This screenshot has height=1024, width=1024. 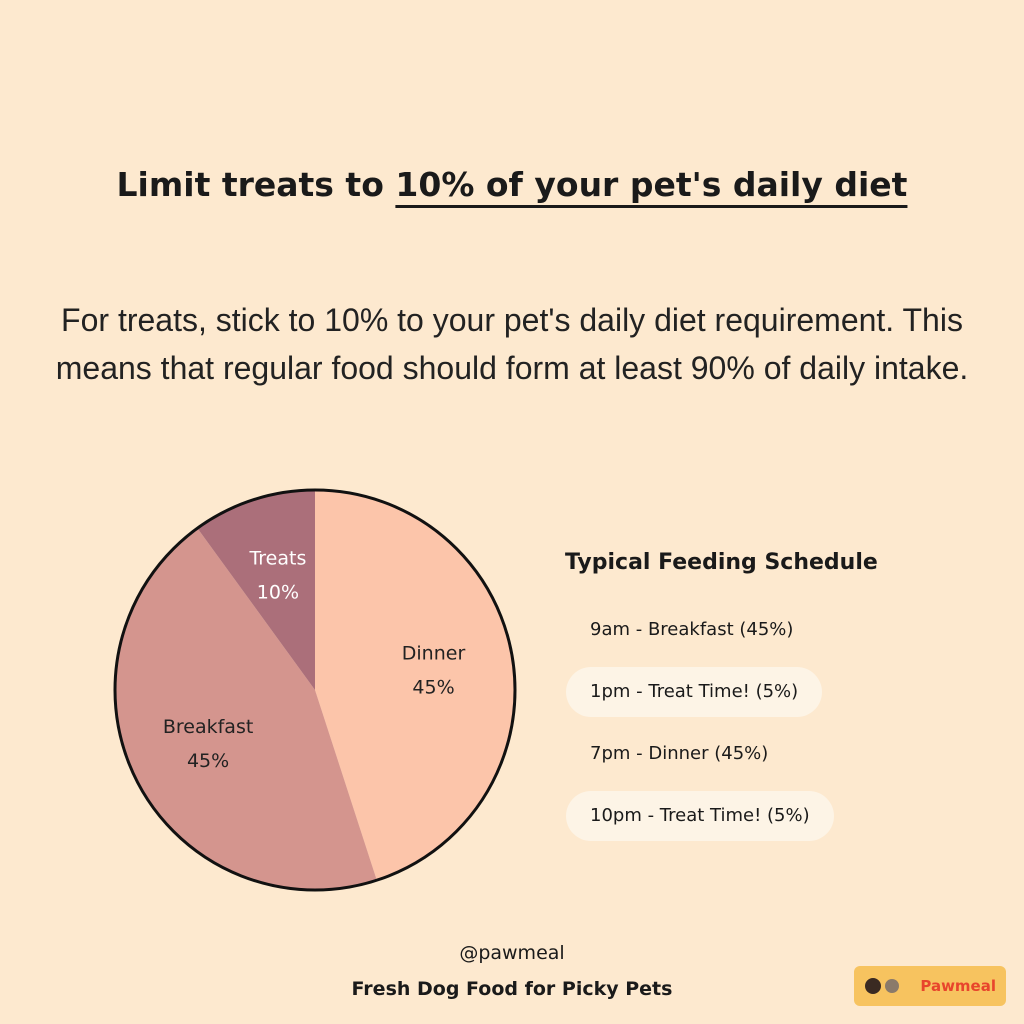 What do you see at coordinates (208, 727) in the screenshot?
I see `slice-name: Breakfast` at bounding box center [208, 727].